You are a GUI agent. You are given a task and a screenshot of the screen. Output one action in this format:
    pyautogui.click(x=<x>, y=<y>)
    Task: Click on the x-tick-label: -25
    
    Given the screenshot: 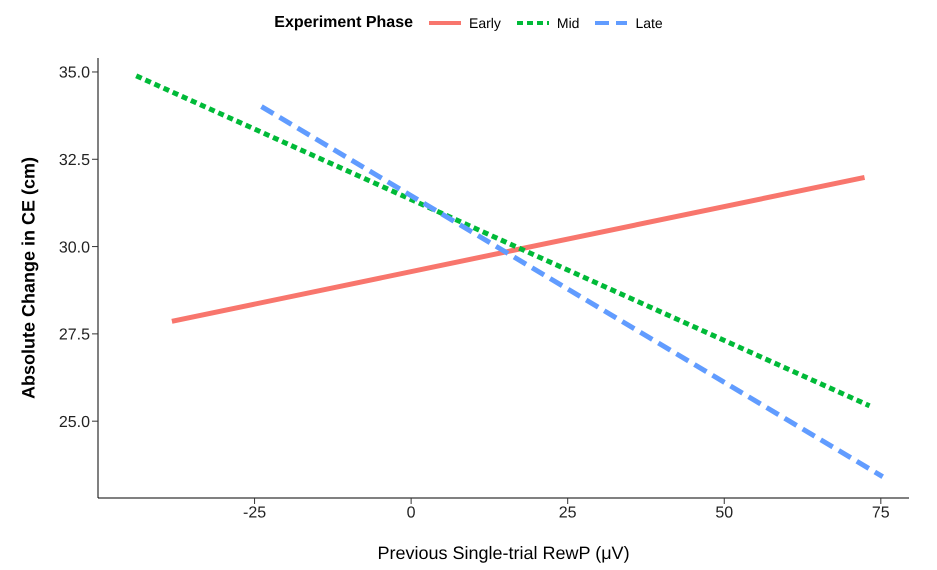 What is the action you would take?
    pyautogui.click(x=254, y=513)
    